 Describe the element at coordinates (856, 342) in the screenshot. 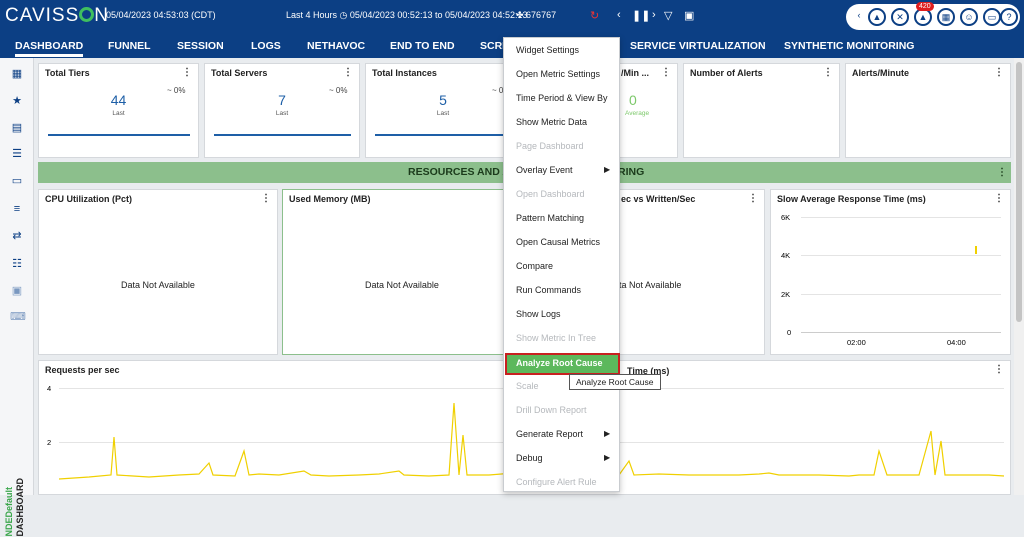

I see `x-tick: 02:00` at that location.